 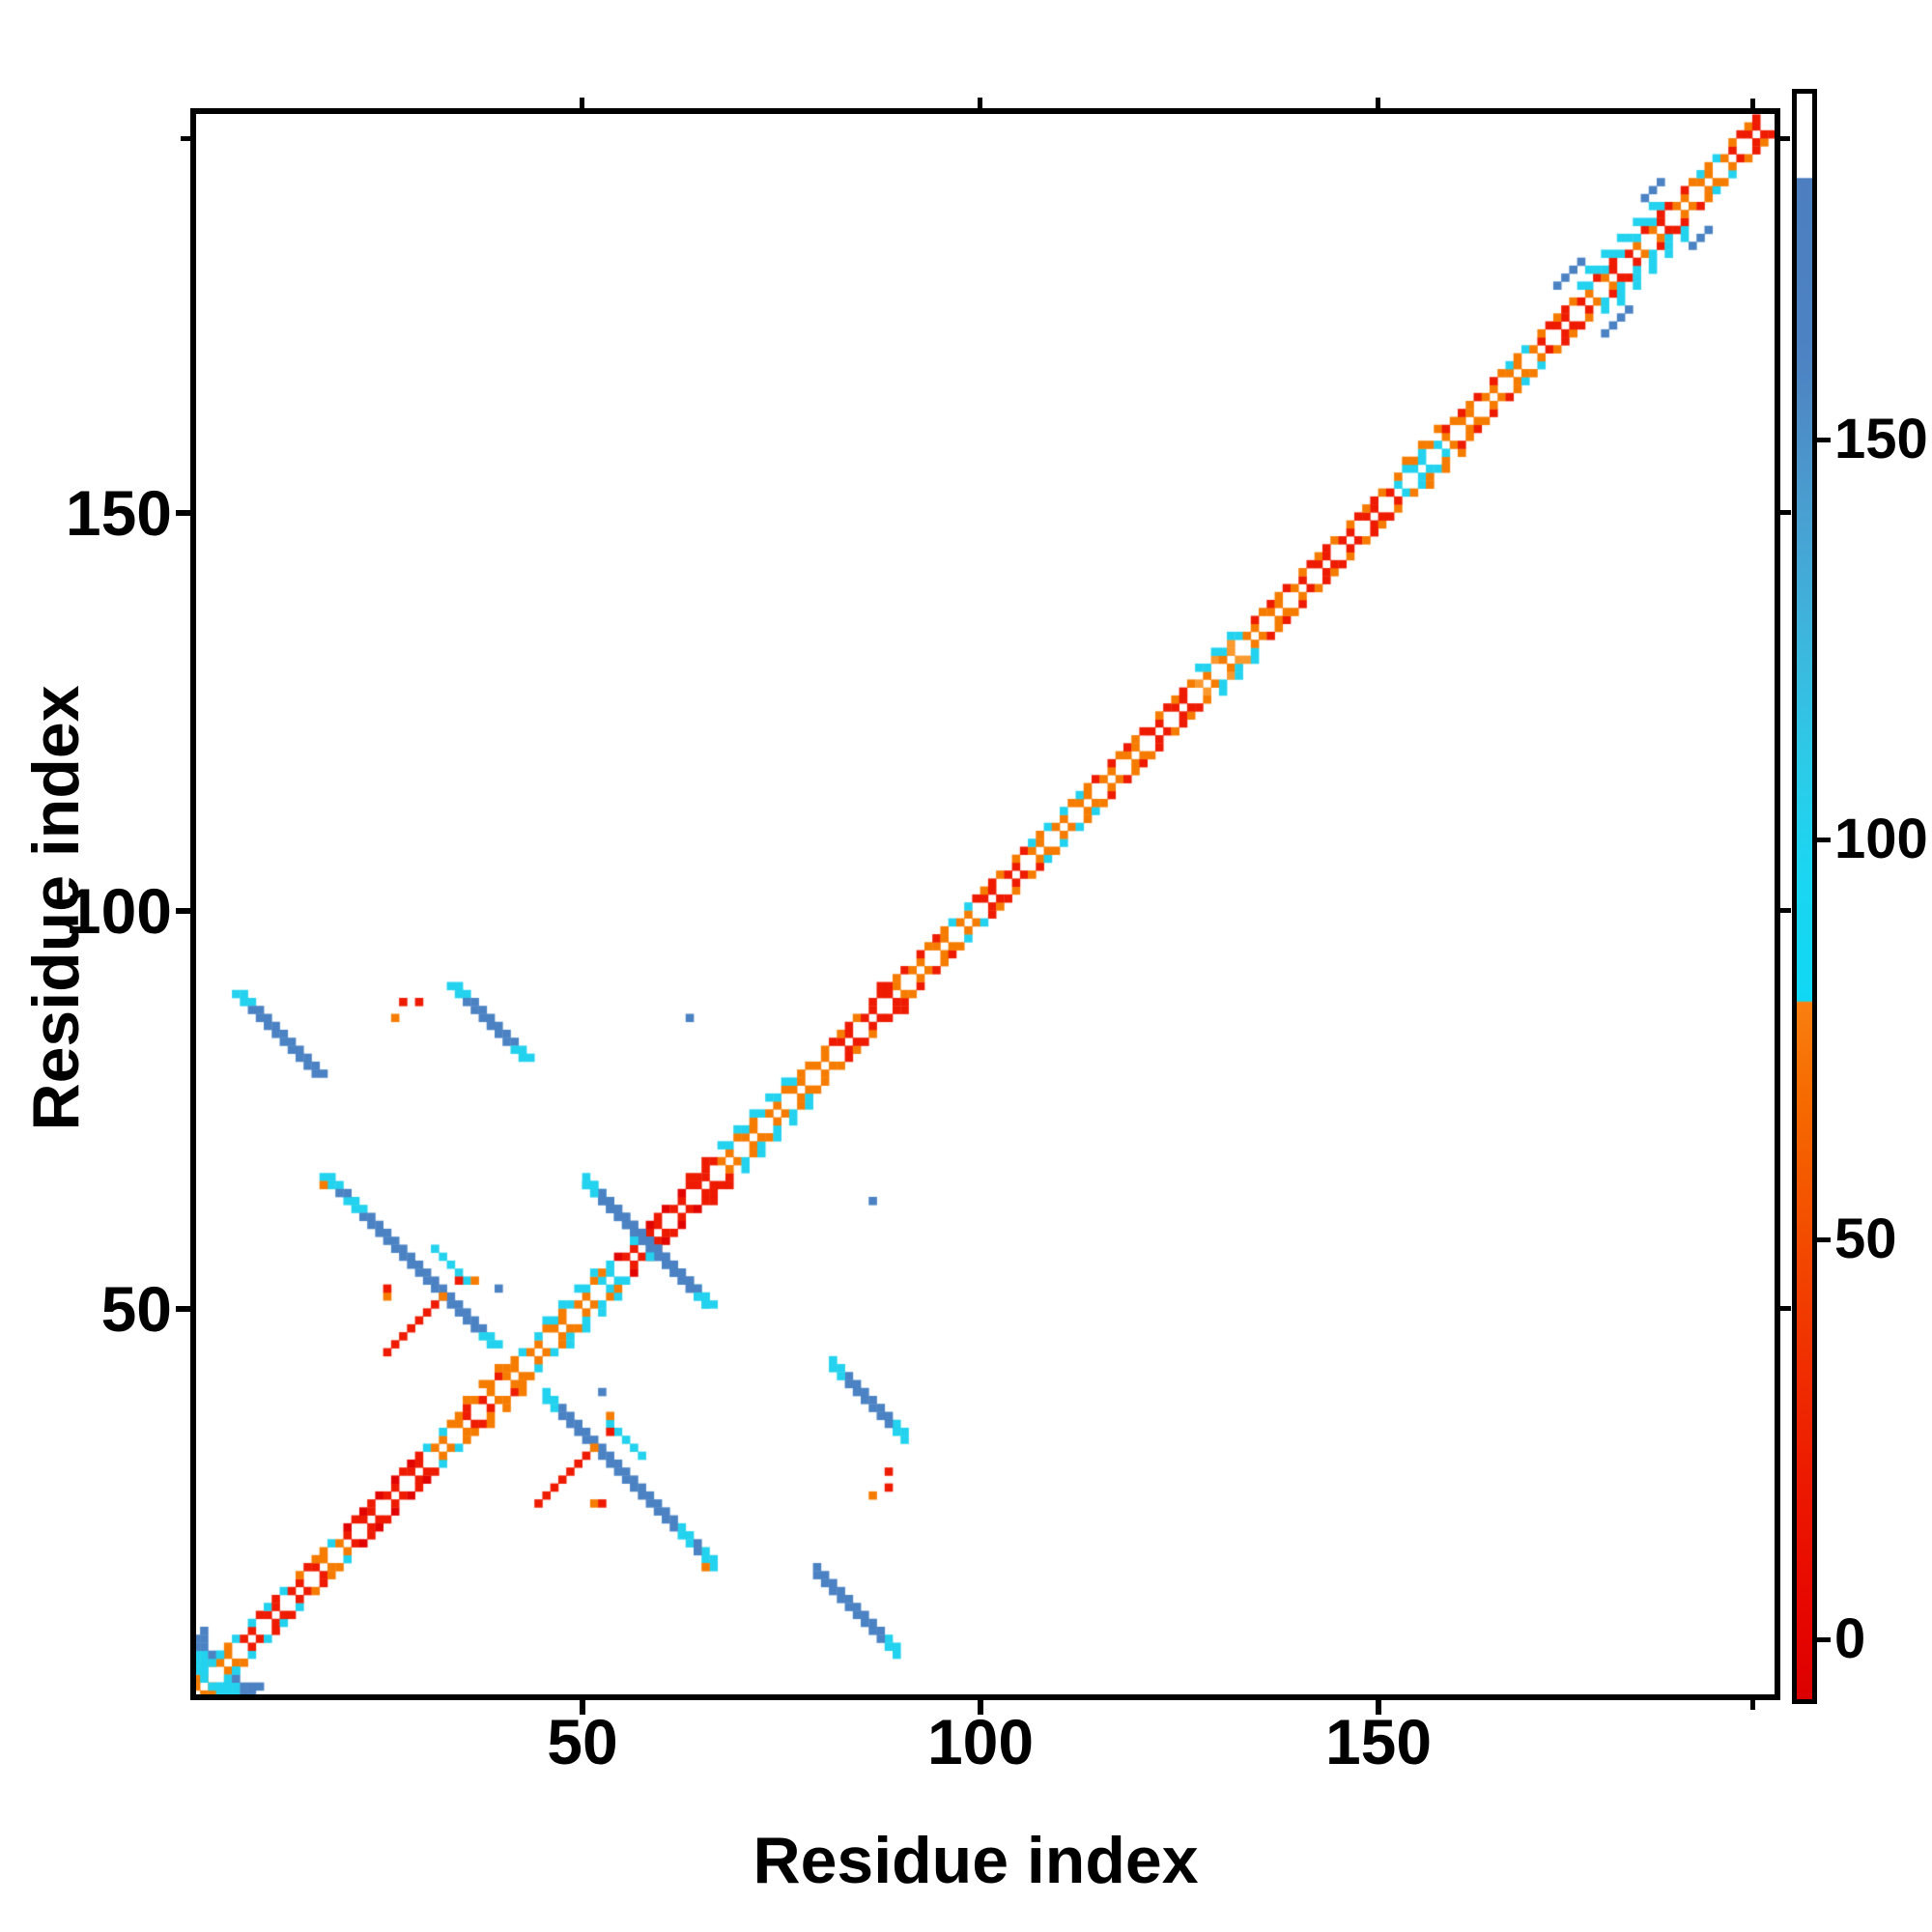 I want to click on y-axis-title: Residue index, so click(x=56, y=908).